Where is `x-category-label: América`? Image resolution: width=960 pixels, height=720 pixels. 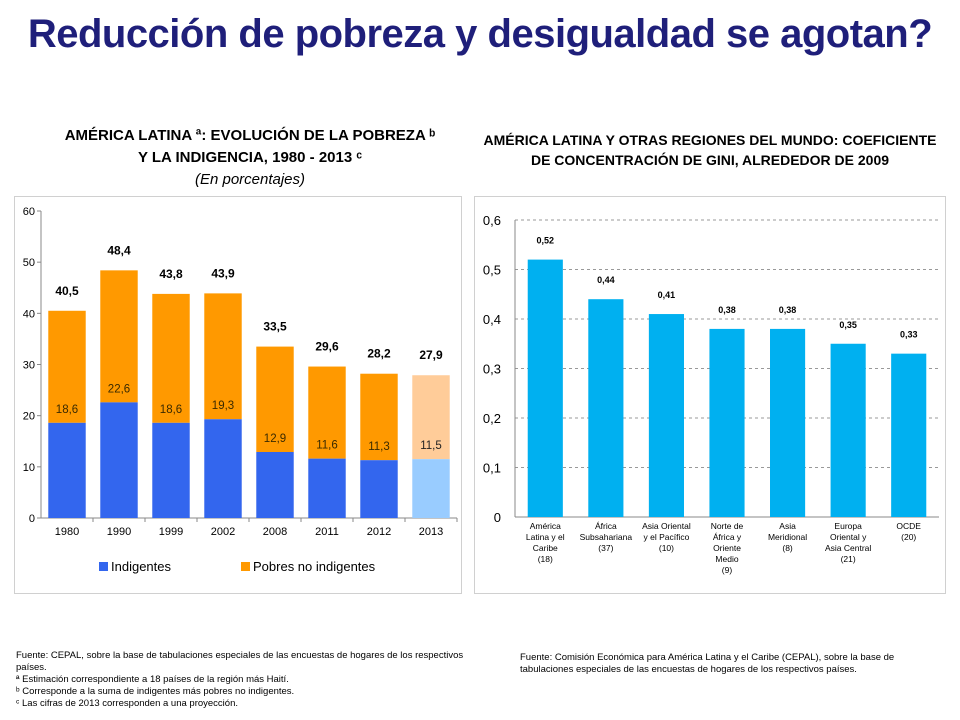
x-category-label: América is located at coordinates (545, 526).